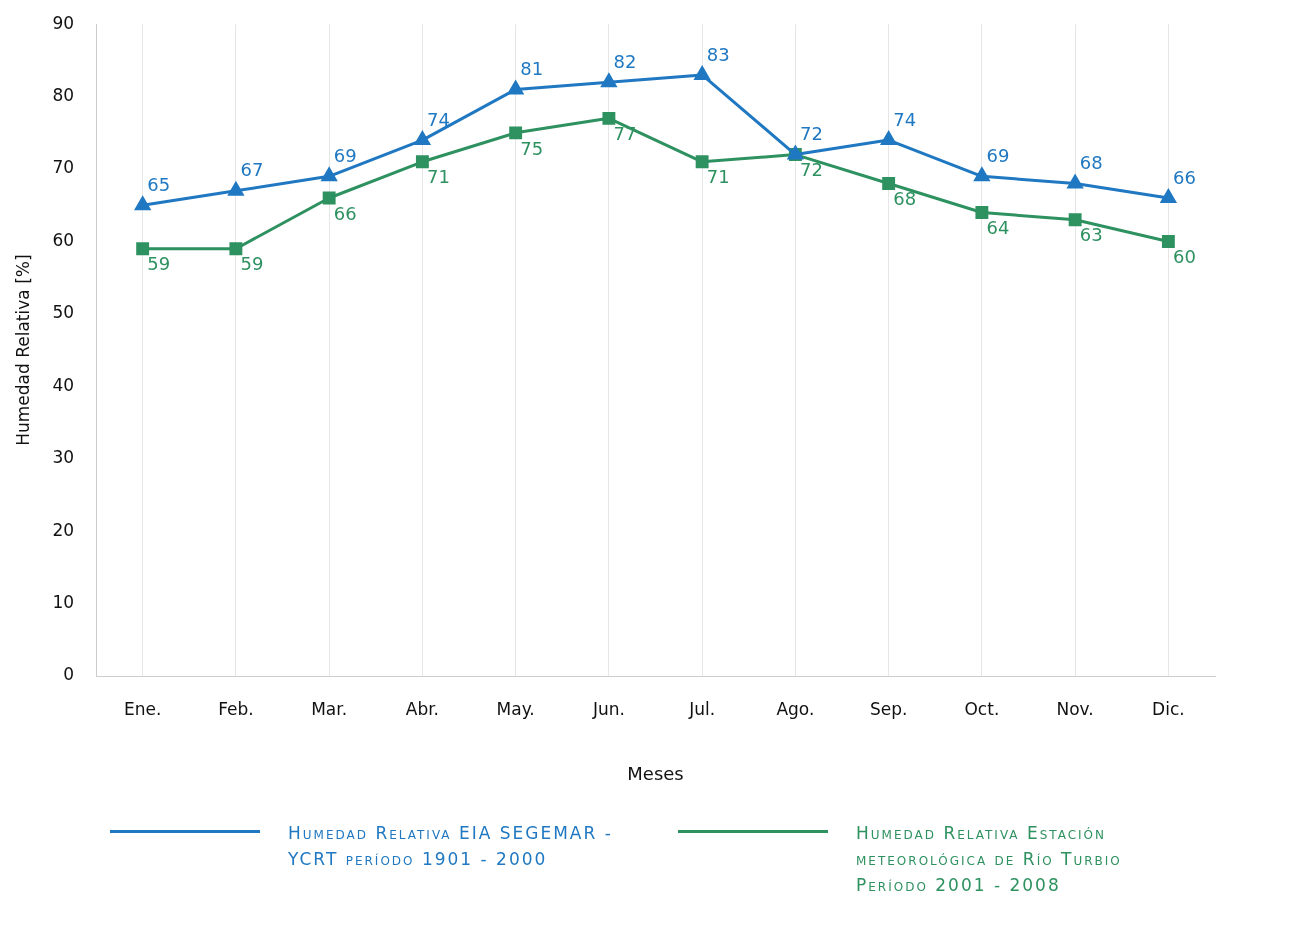 The image size is (1315, 940). I want to click on y-tick-label: 60, so click(63, 239).